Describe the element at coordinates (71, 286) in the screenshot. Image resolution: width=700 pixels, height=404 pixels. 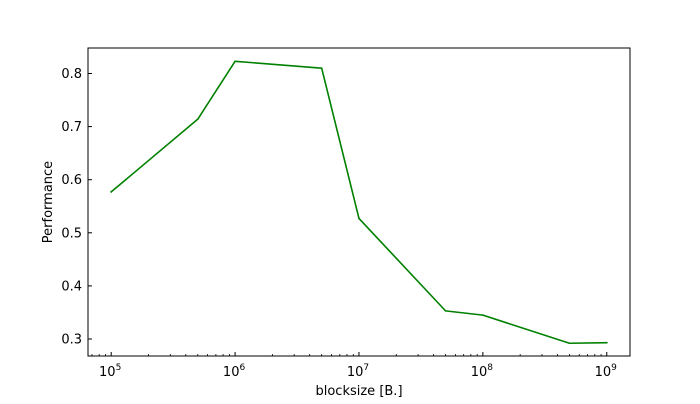
I see `y-tick-label-1: 0.4` at that location.